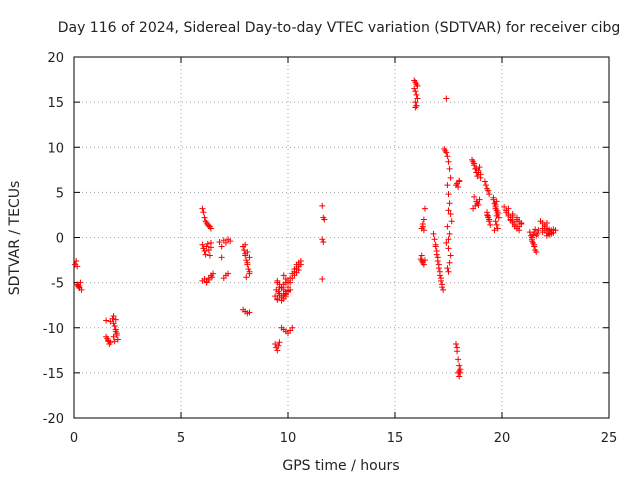 The width and height of the screenshot is (640, 480). What do you see at coordinates (502, 438) in the screenshot?
I see `x-tick-label: 20` at bounding box center [502, 438].